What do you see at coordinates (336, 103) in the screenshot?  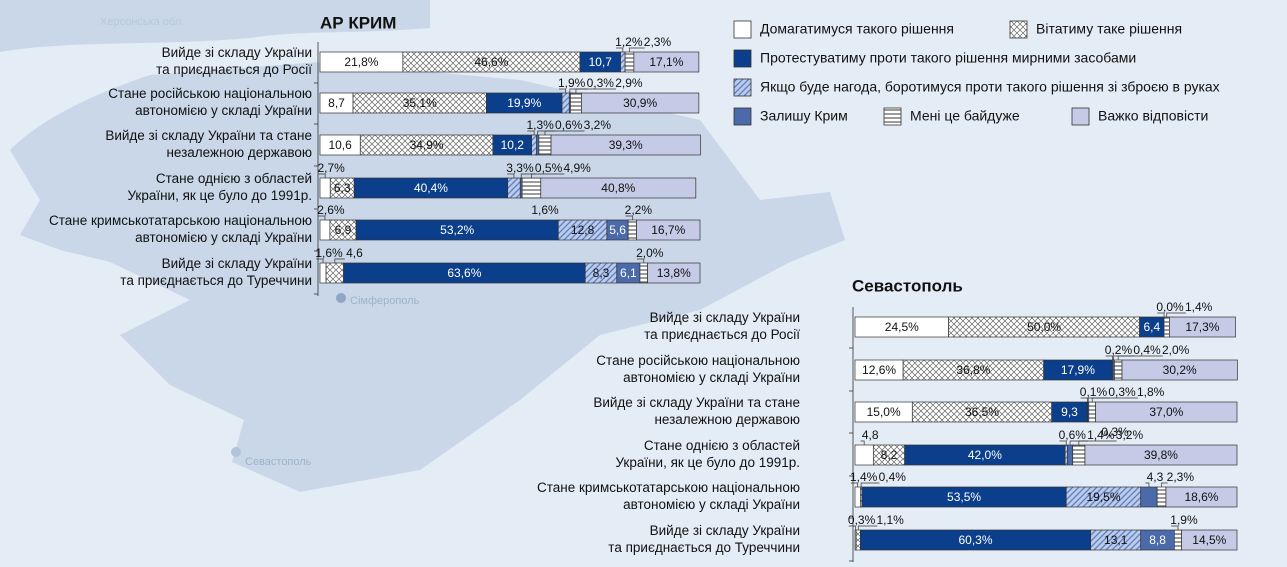 I see `value-label: 8,7` at bounding box center [336, 103].